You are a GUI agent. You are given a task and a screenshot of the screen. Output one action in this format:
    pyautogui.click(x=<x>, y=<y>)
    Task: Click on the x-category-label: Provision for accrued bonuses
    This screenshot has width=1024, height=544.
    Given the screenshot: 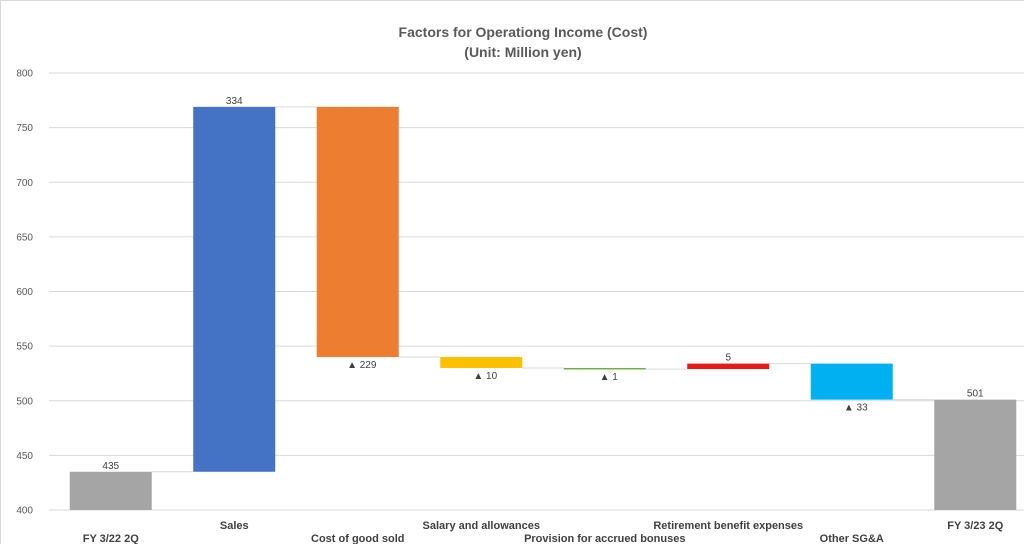 What is the action you would take?
    pyautogui.click(x=604, y=538)
    